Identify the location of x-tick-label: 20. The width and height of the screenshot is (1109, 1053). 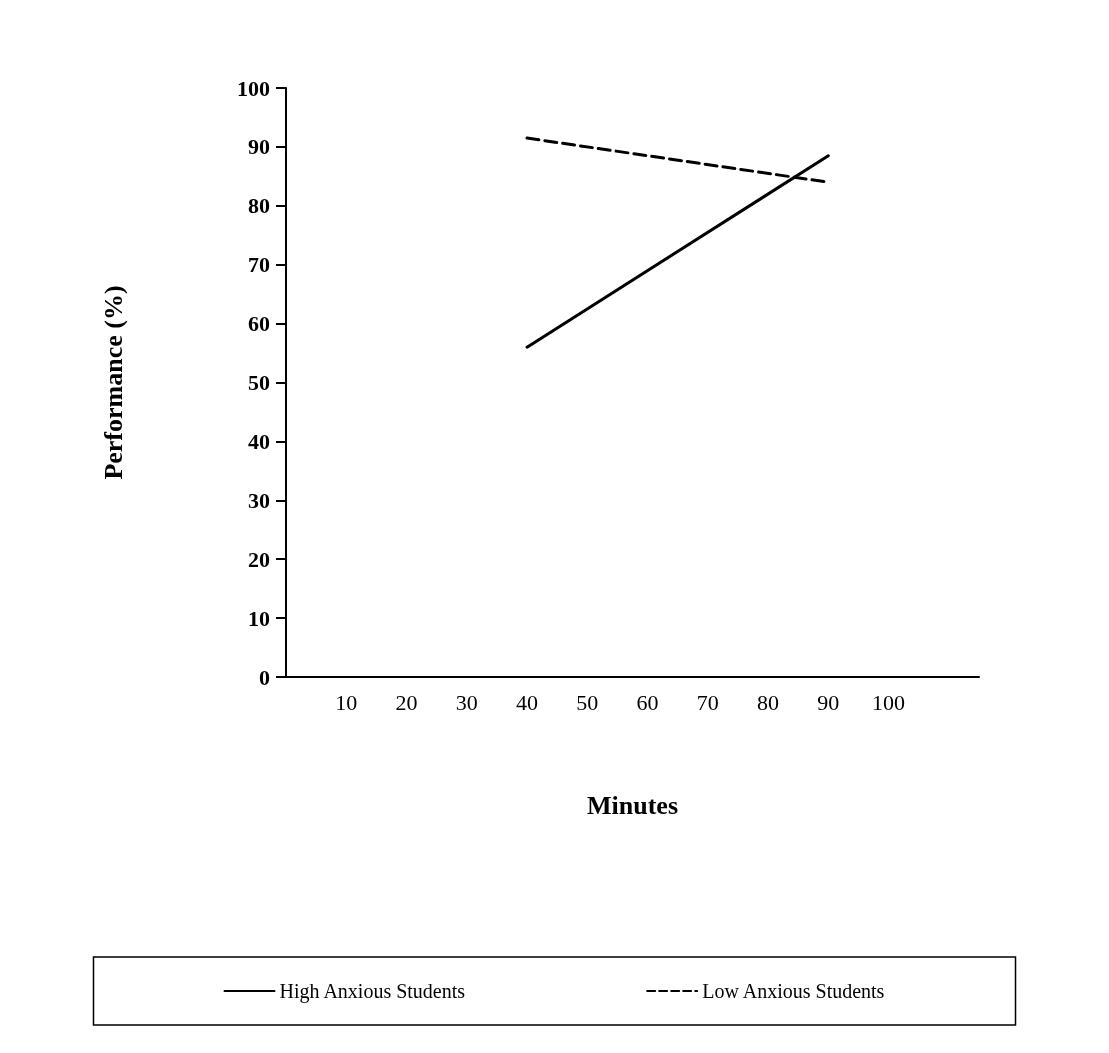
(406, 702).